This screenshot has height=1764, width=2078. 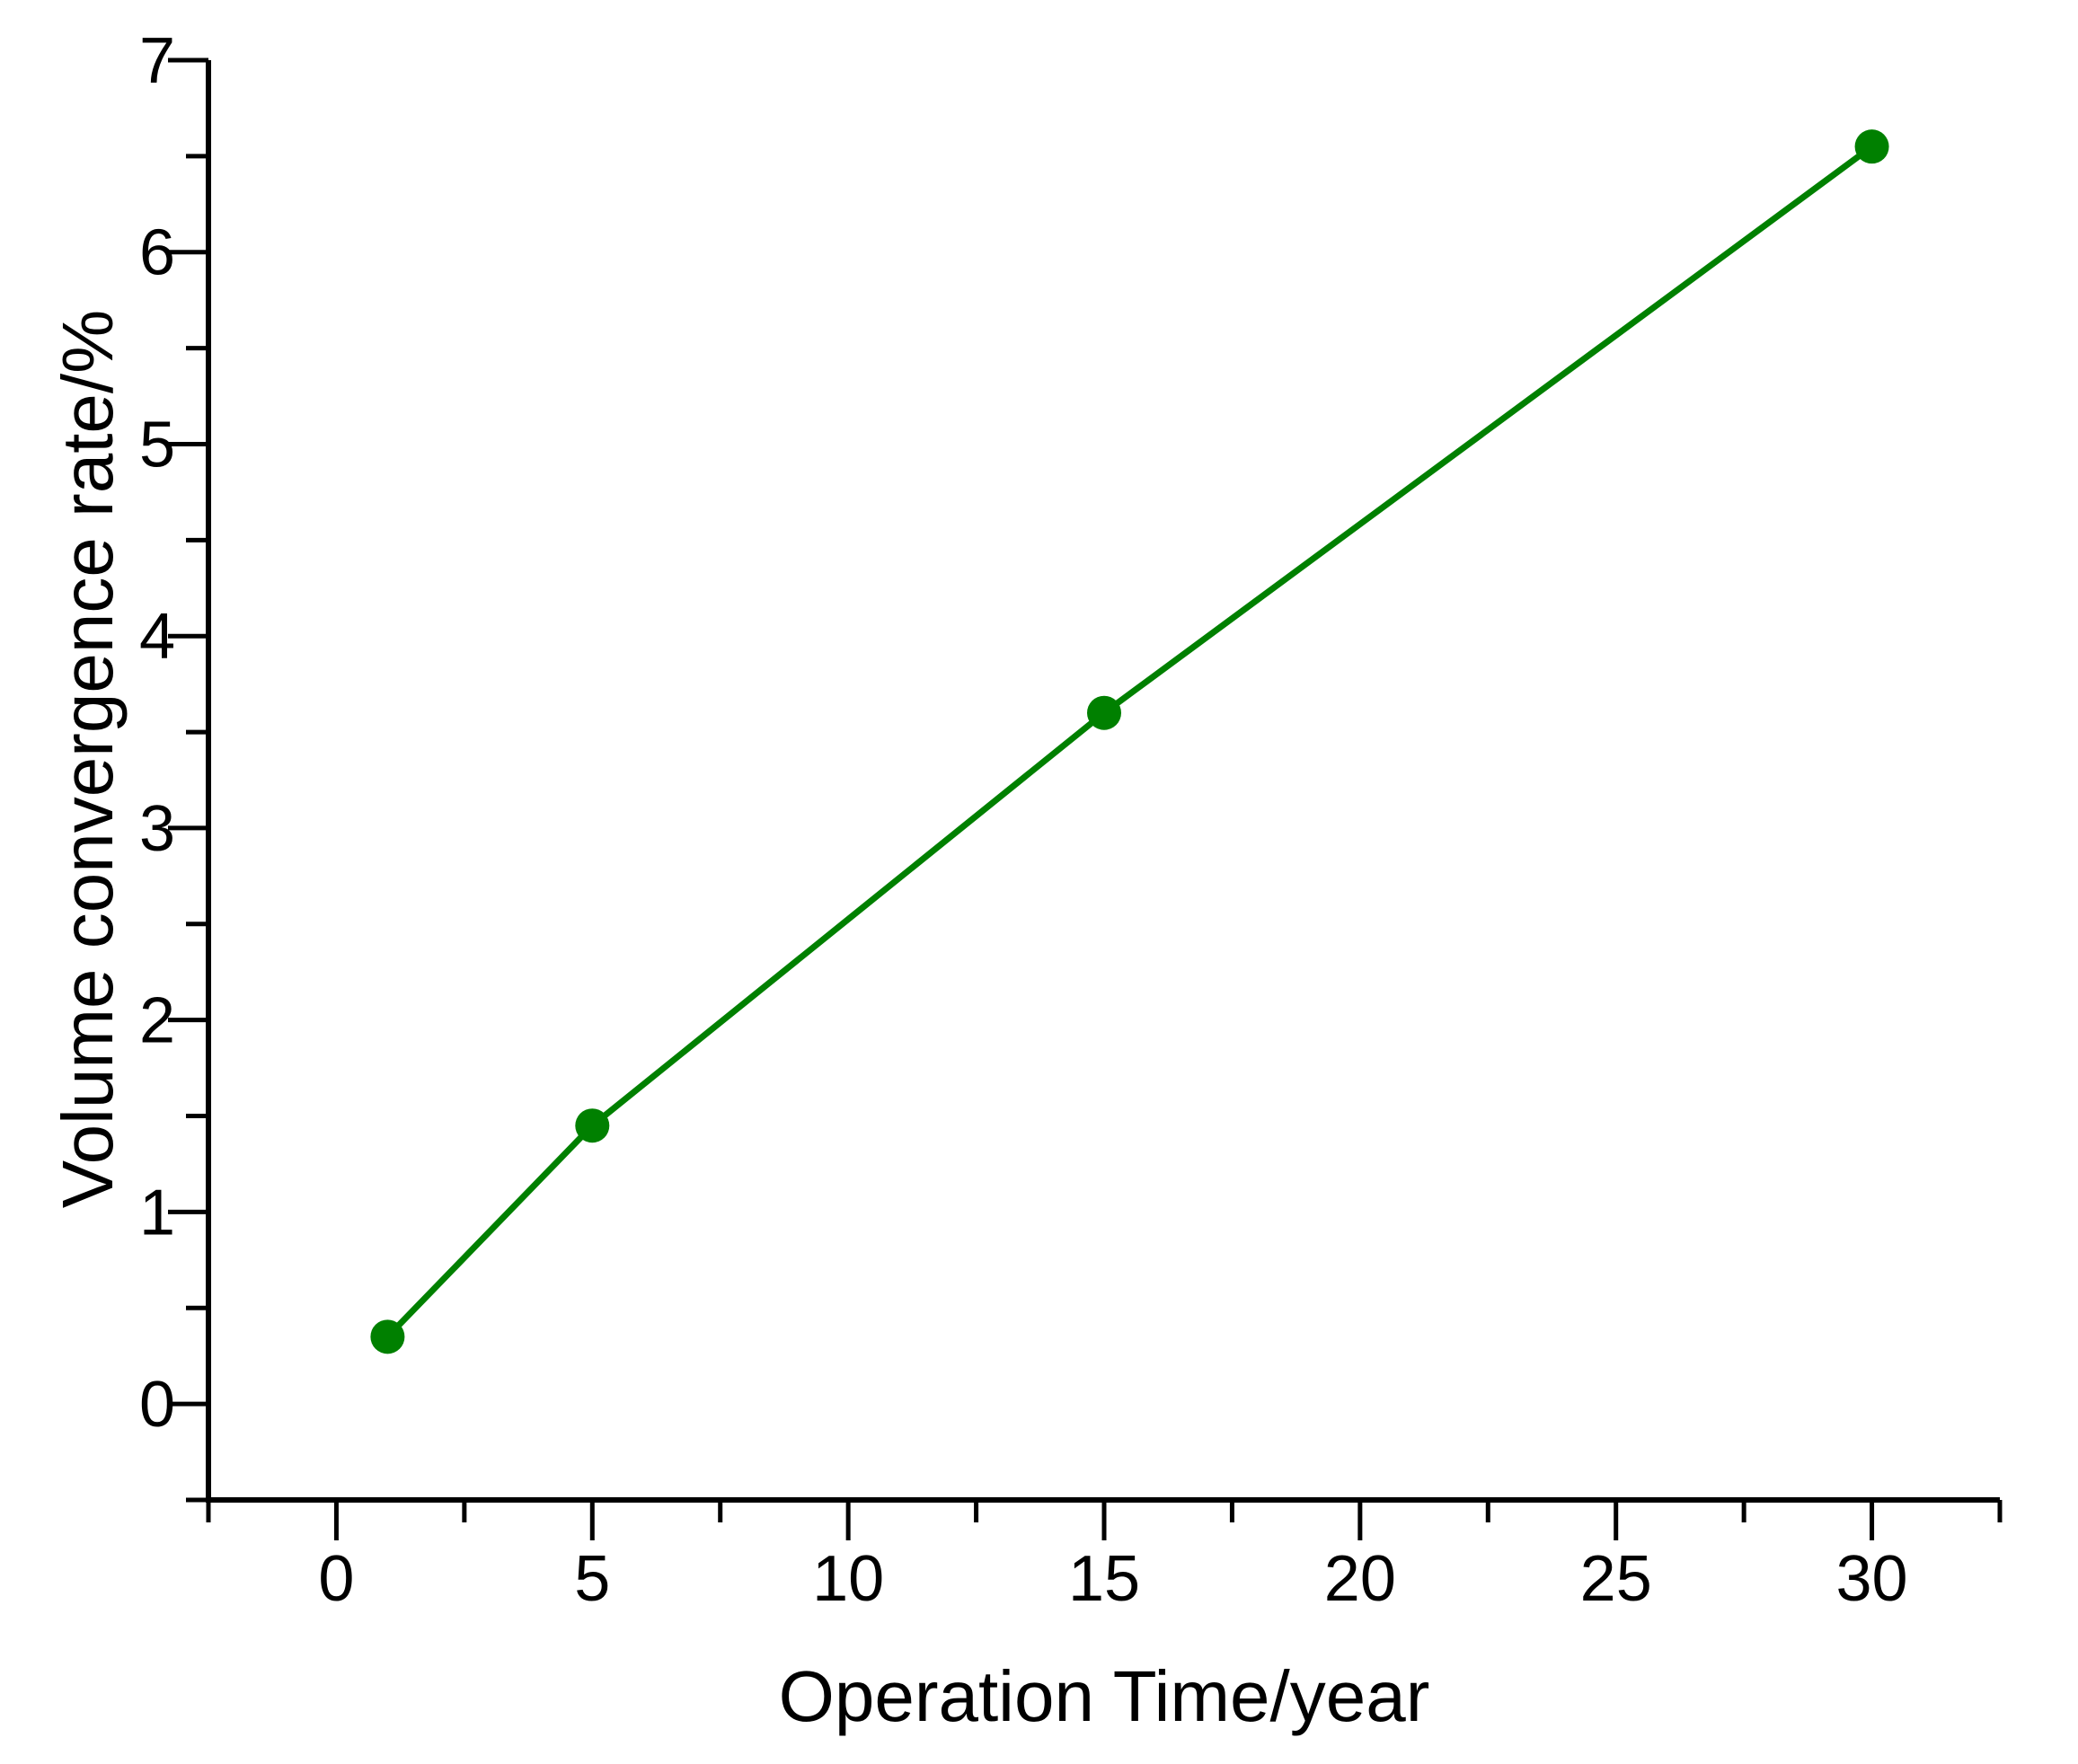 What do you see at coordinates (1104, 1696) in the screenshot?
I see `x-axis-title: Operation Time/year` at bounding box center [1104, 1696].